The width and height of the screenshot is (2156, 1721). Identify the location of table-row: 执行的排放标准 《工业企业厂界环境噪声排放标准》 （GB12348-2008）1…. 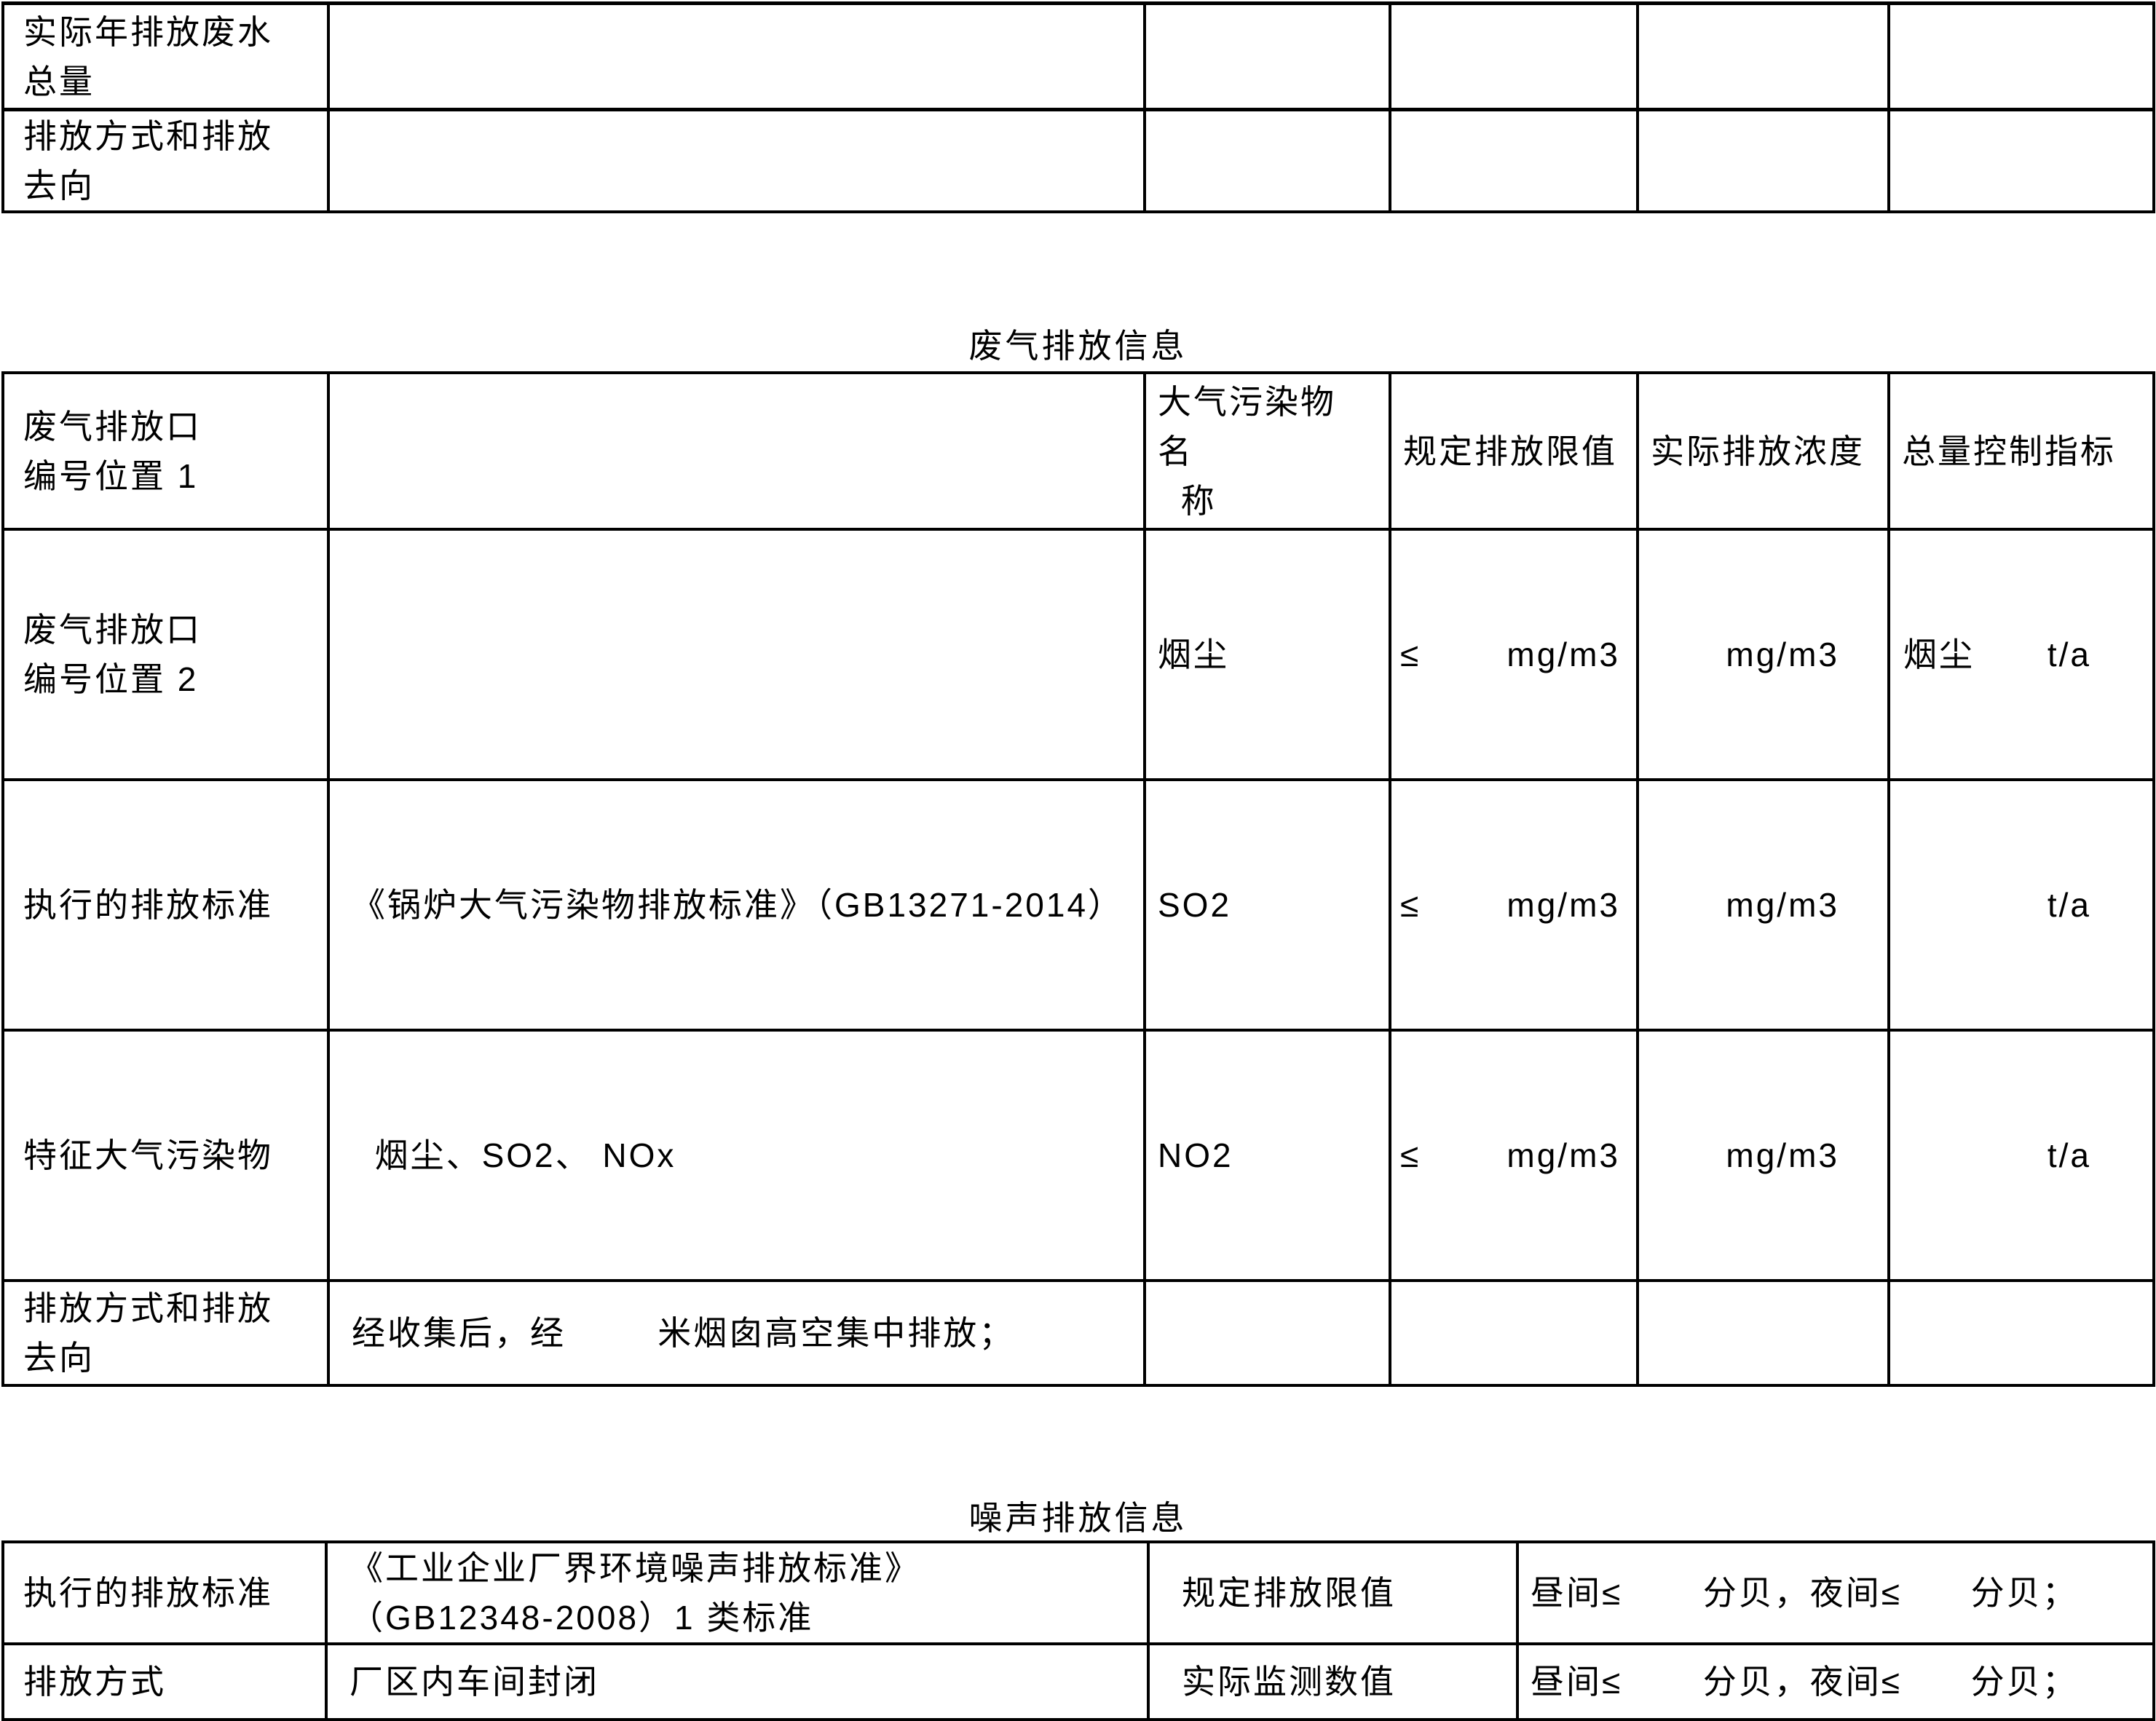
(1078, 1592).